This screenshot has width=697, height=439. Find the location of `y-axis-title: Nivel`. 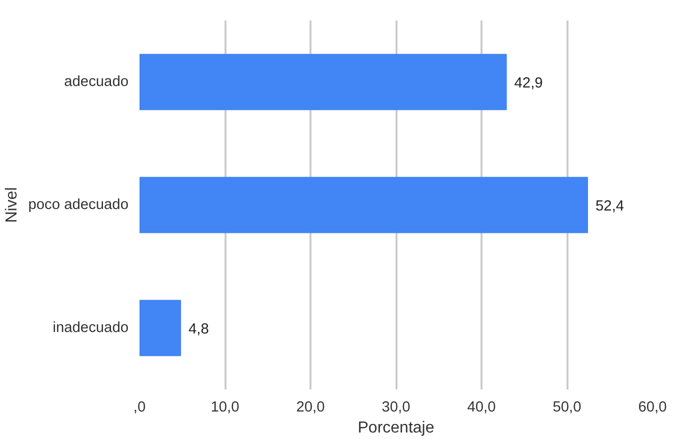

y-axis-title: Nivel is located at coordinates (11, 205).